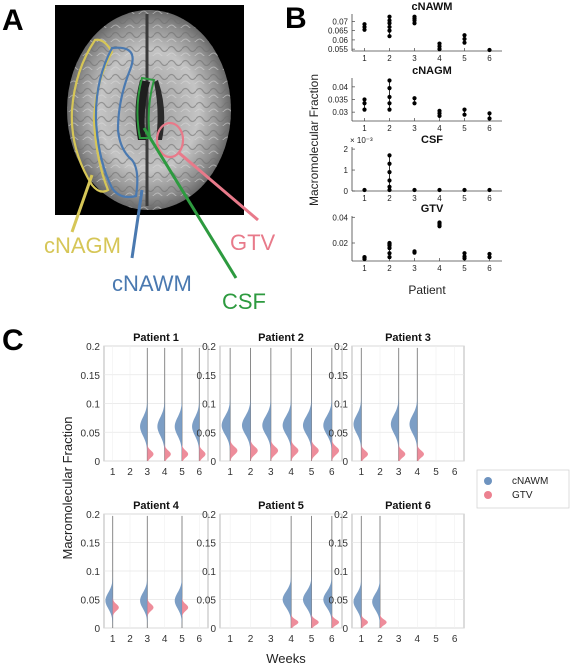 This screenshot has height=669, width=572. I want to click on roi-gtv-outline, so click(170, 140).